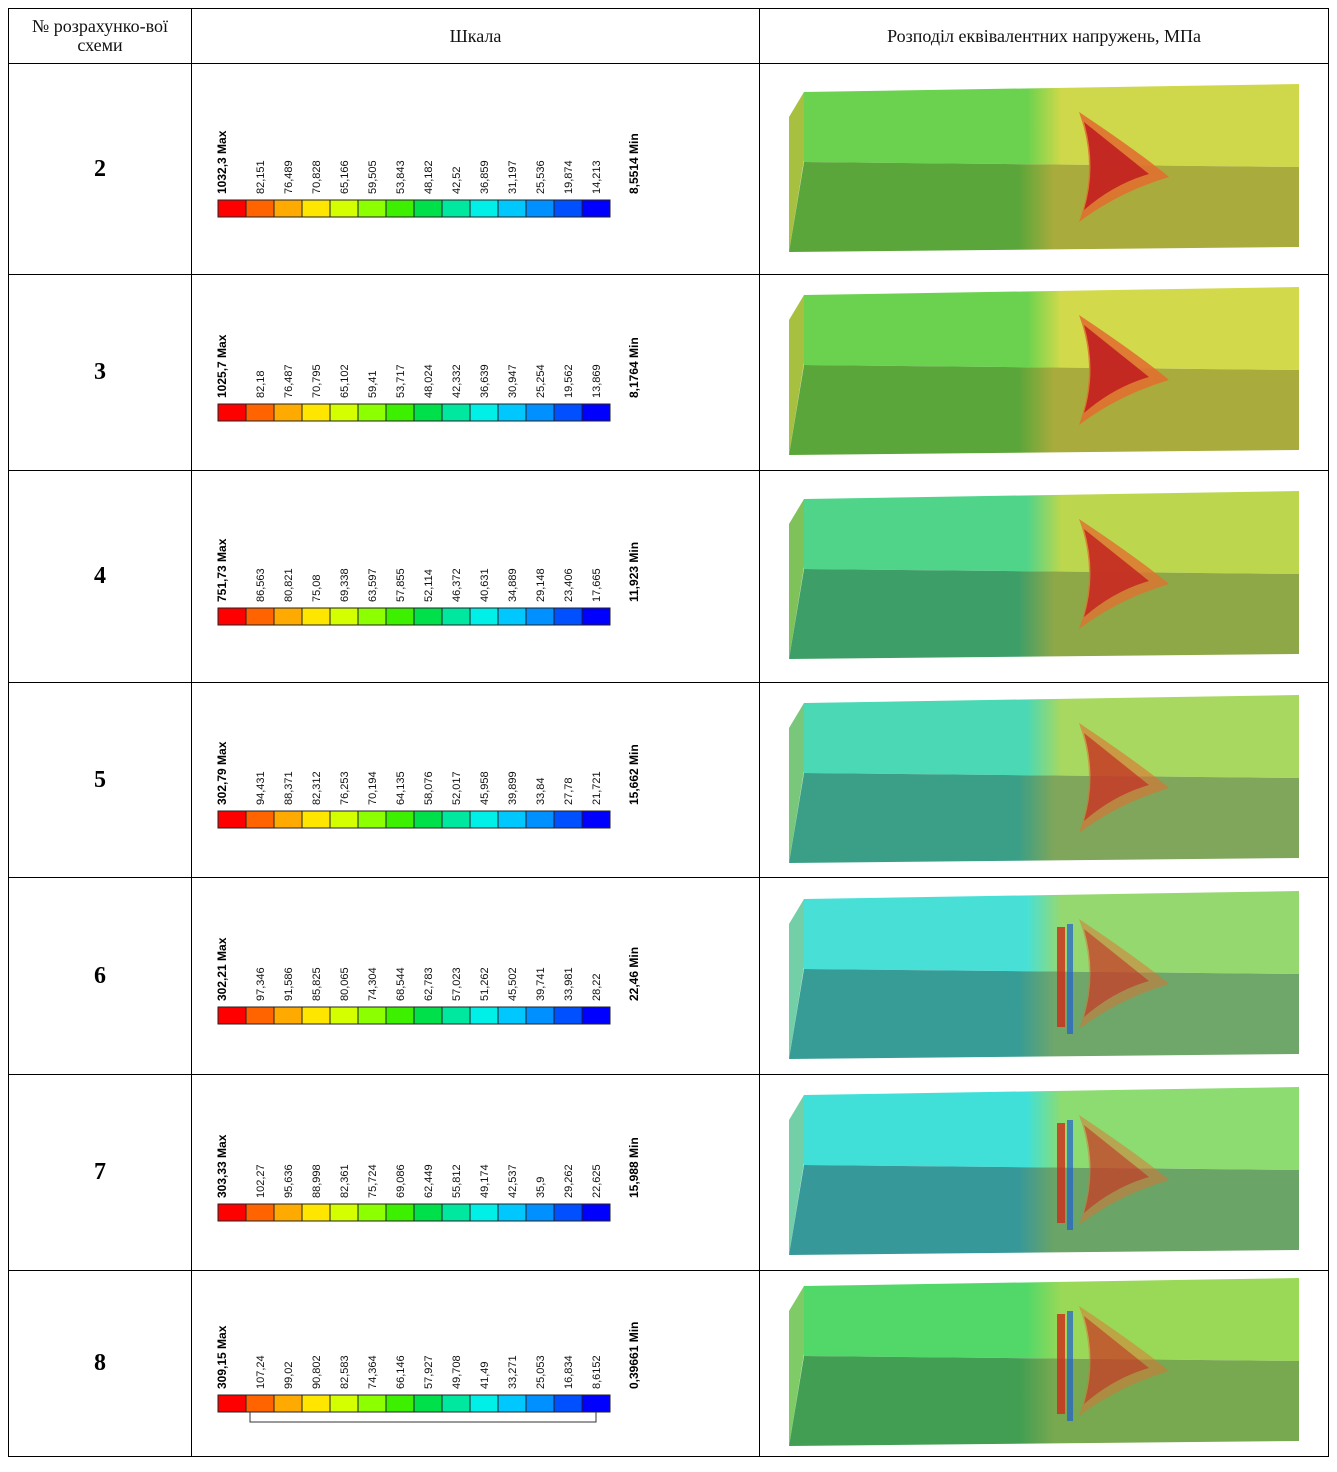  What do you see at coordinates (485, 177) in the screenshot?
I see `legend-tick-label: 36,859` at bounding box center [485, 177].